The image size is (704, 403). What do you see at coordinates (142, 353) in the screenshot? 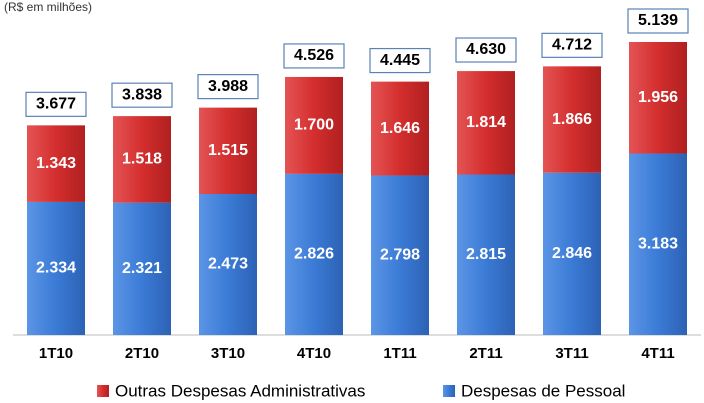
I see `x-tick-label: 2T10` at bounding box center [142, 353].